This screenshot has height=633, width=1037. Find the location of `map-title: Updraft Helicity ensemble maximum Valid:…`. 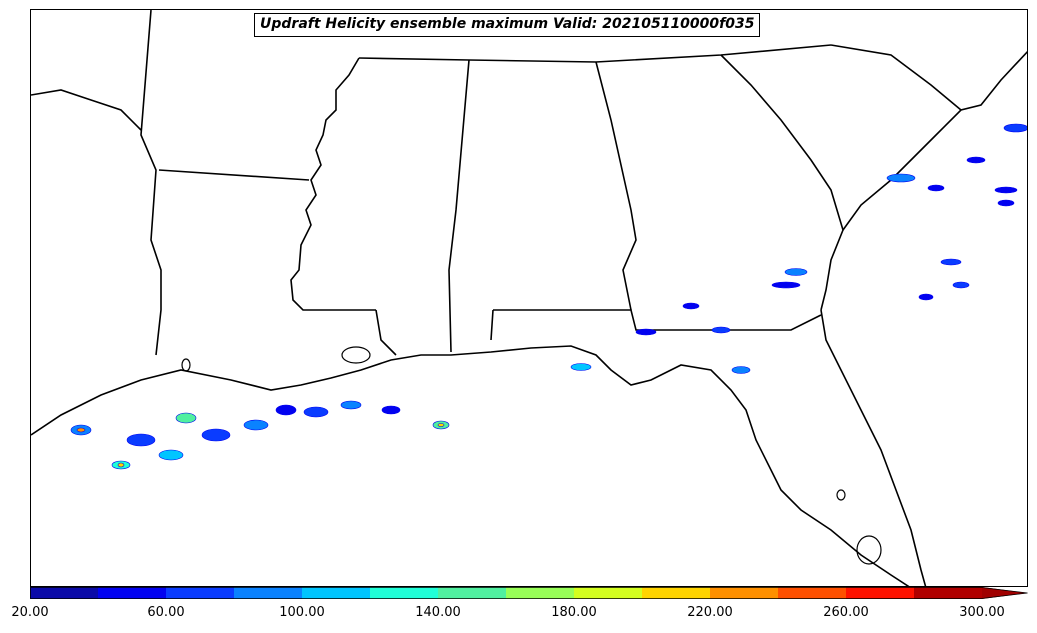

map-title: Updraft Helicity ensemble maximum Valid:… is located at coordinates (507, 25).